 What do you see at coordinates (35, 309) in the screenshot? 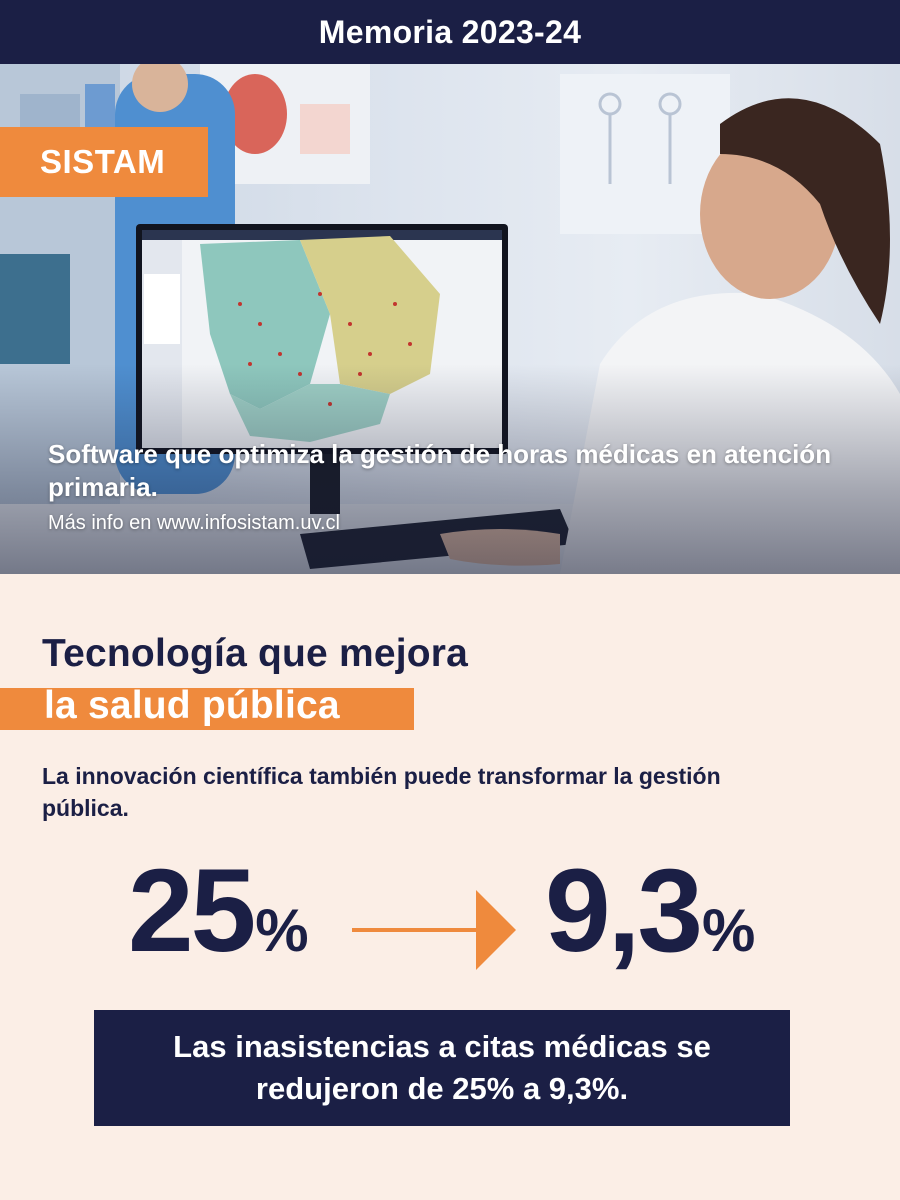
I see `side-monitor` at bounding box center [35, 309].